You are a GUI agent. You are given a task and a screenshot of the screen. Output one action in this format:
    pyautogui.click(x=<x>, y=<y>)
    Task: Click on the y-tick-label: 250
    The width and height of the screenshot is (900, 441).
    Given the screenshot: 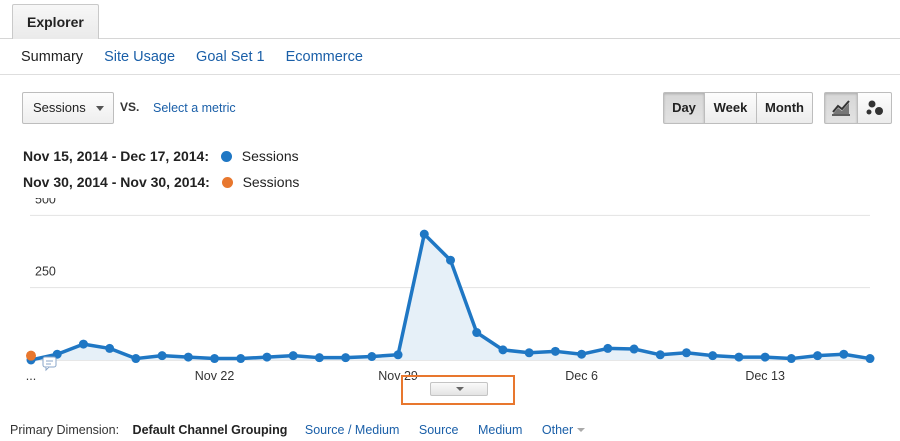 What is the action you would take?
    pyautogui.click(x=45, y=272)
    